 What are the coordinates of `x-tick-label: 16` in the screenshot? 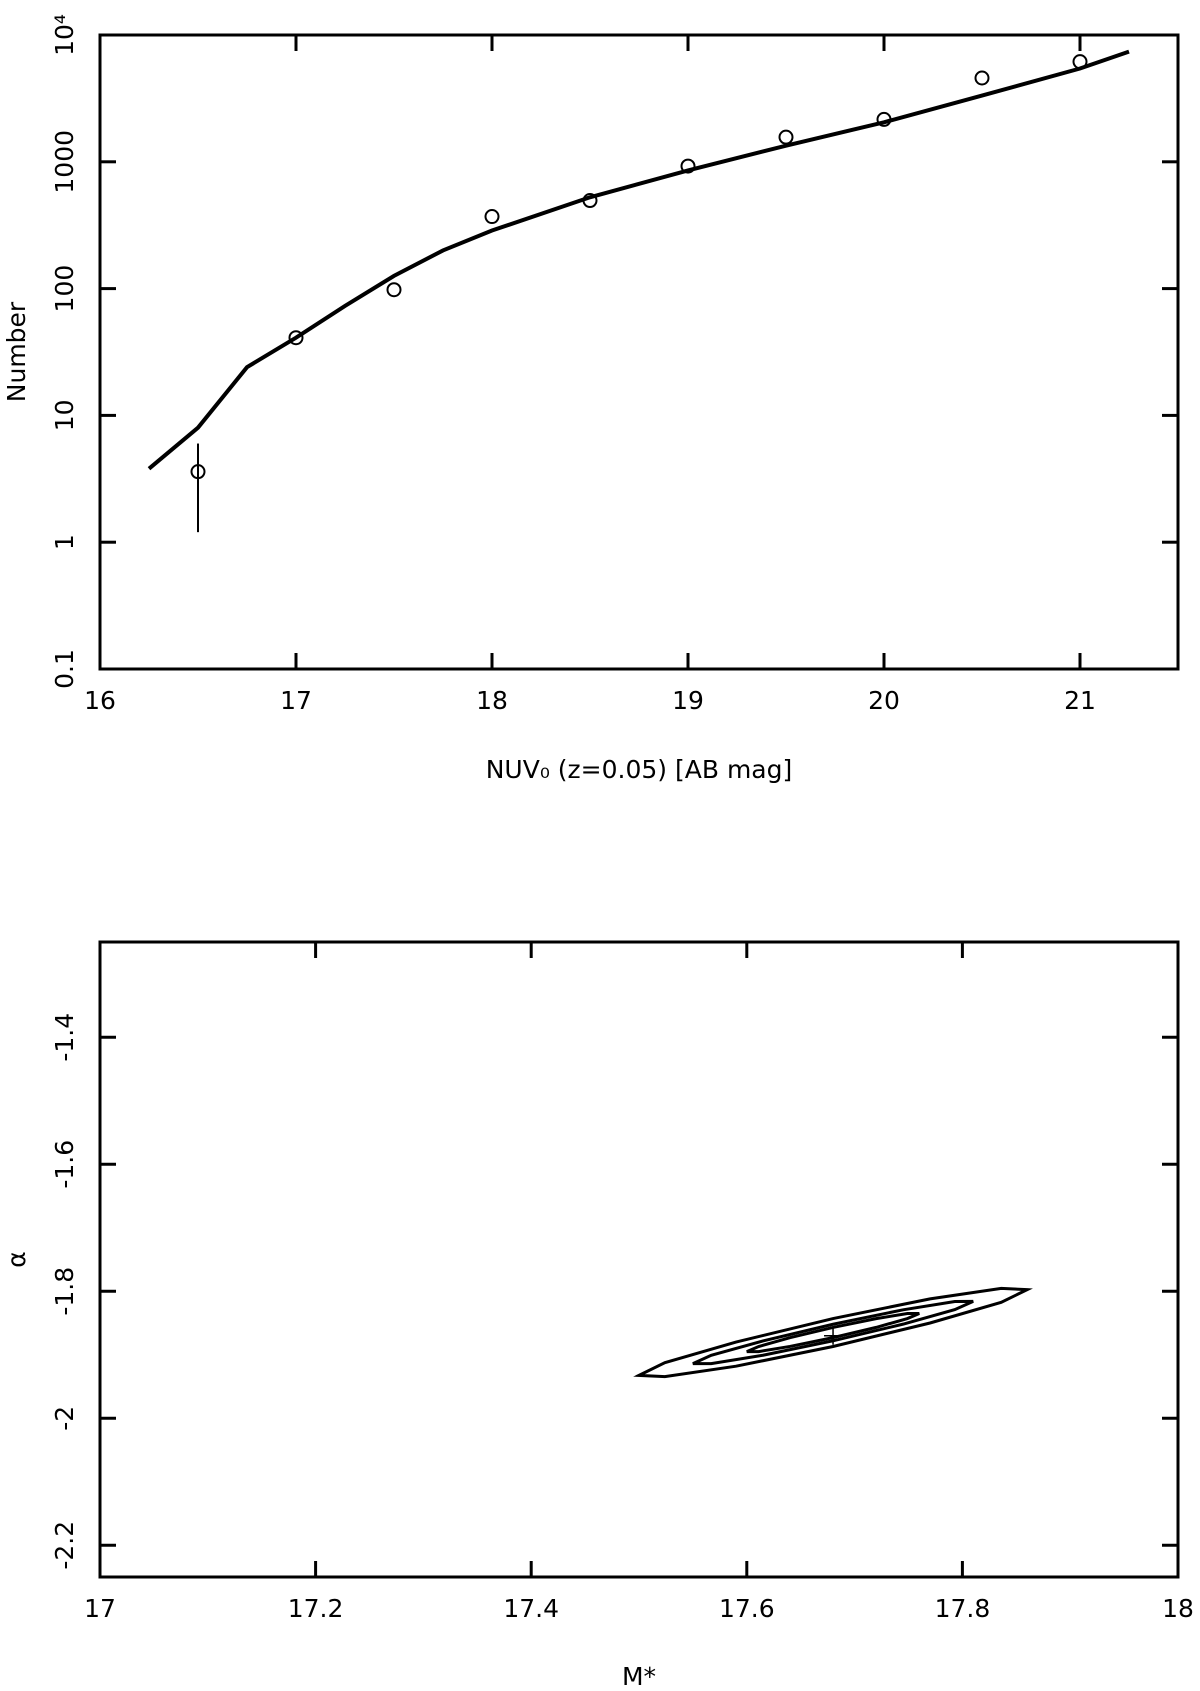 It's located at (100, 700).